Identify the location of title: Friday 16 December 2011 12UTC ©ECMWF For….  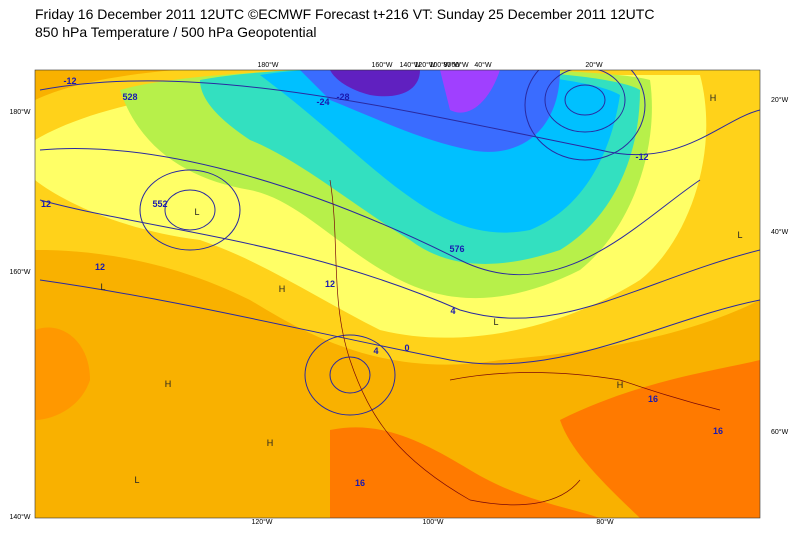
(345, 14).